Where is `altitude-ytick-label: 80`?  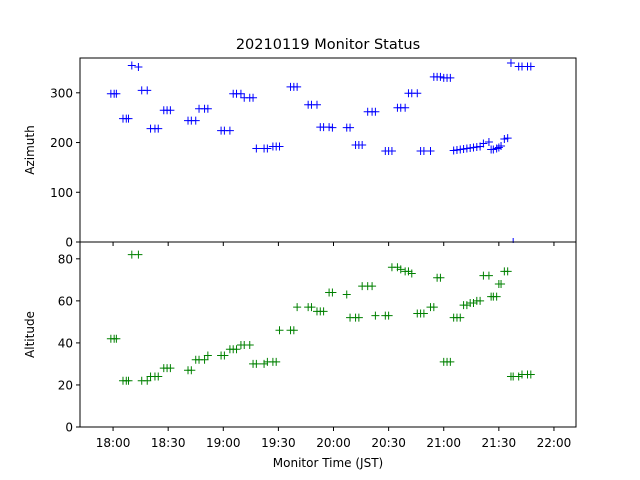
altitude-ytick-label: 80 is located at coordinates (65, 259).